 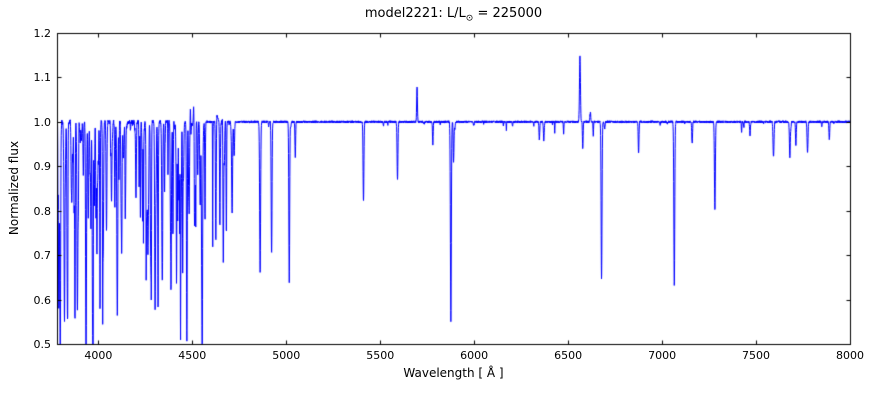 What do you see at coordinates (568, 355) in the screenshot?
I see `x-tick-label: 6500` at bounding box center [568, 355].